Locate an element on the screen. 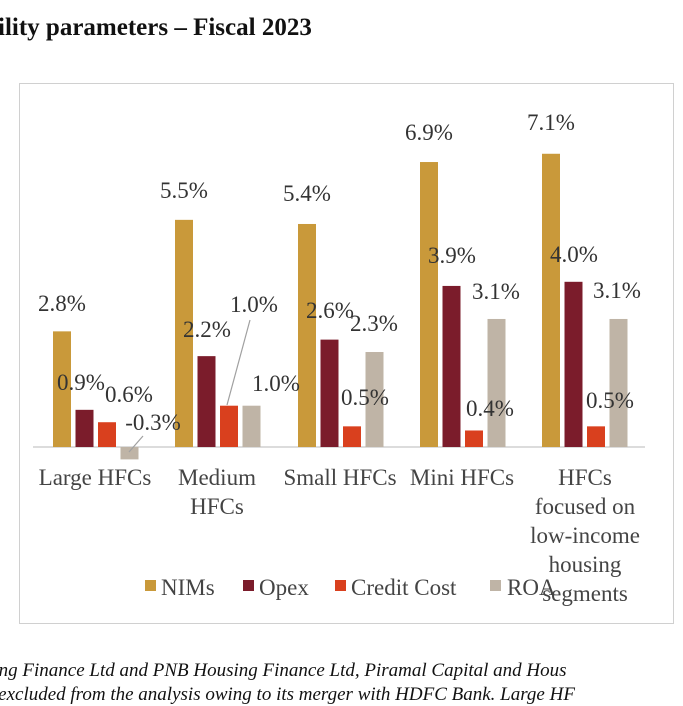 The width and height of the screenshot is (683, 706). data-label-roa-medium-hfcs: 1.0% is located at coordinates (276, 383).